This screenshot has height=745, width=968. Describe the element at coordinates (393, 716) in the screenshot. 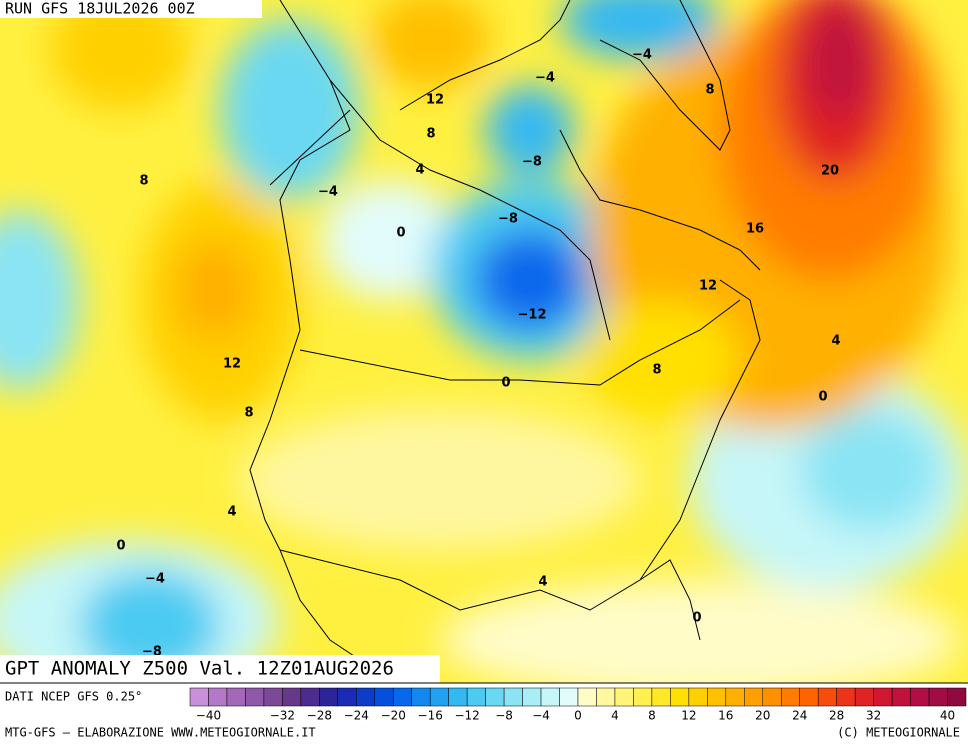

I see `colorbar-tick-label: −20` at that location.